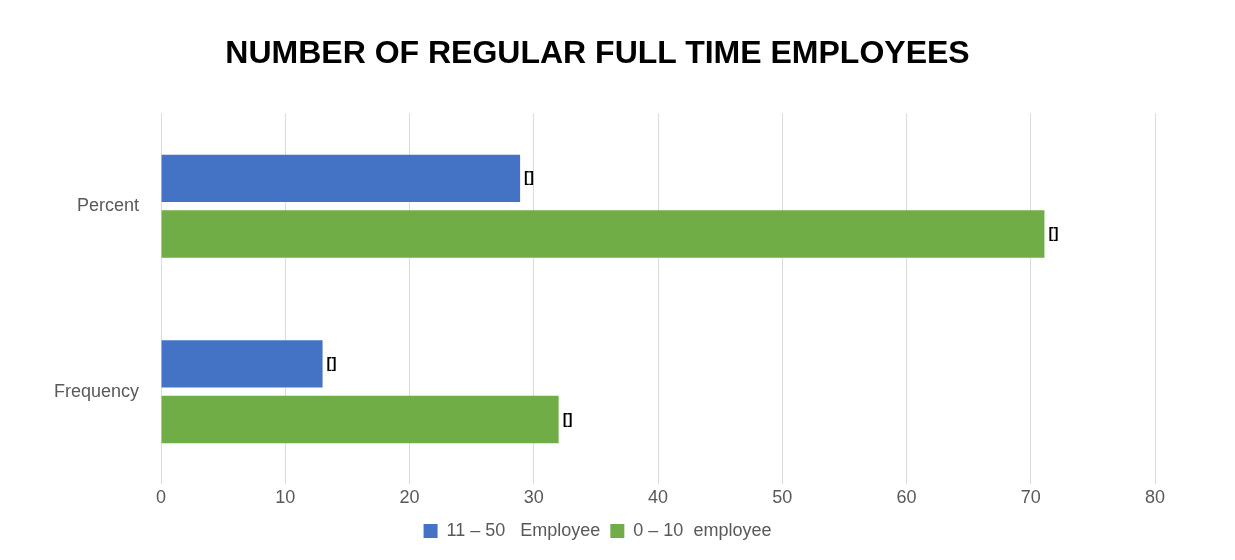  I want to click on x-tick-label: 80, so click(1155, 497).